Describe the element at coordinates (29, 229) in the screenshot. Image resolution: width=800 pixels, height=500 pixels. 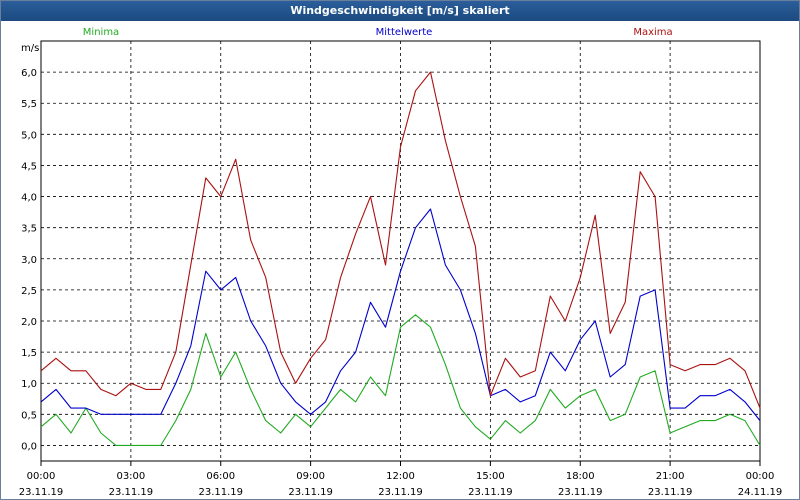
I see `y-tick-label: 3,5` at that location.